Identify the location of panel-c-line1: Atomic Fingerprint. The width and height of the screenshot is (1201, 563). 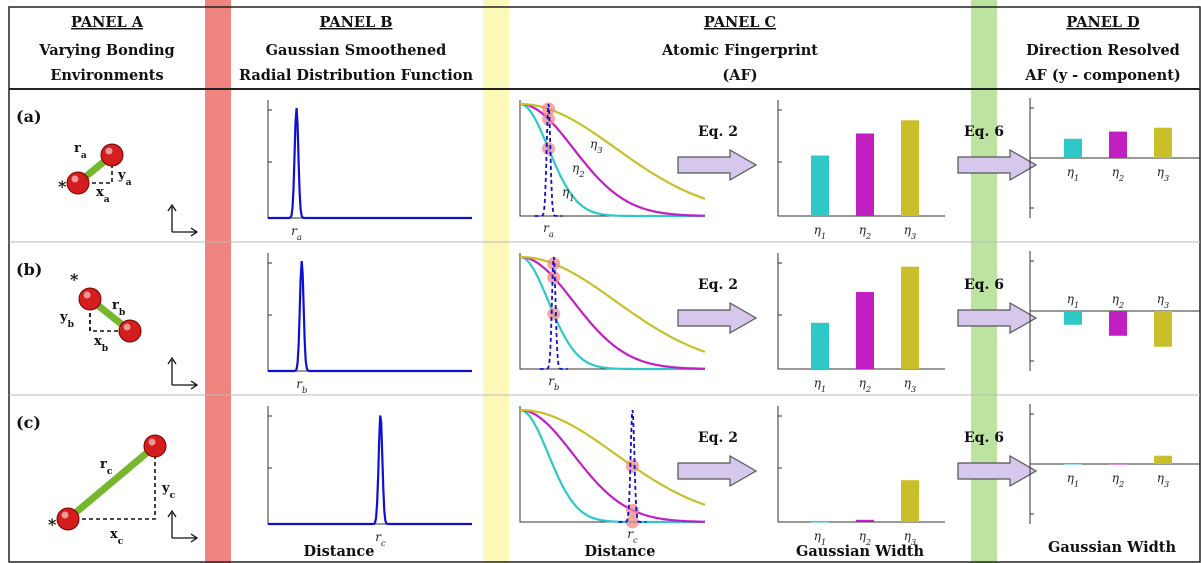
(739, 50).